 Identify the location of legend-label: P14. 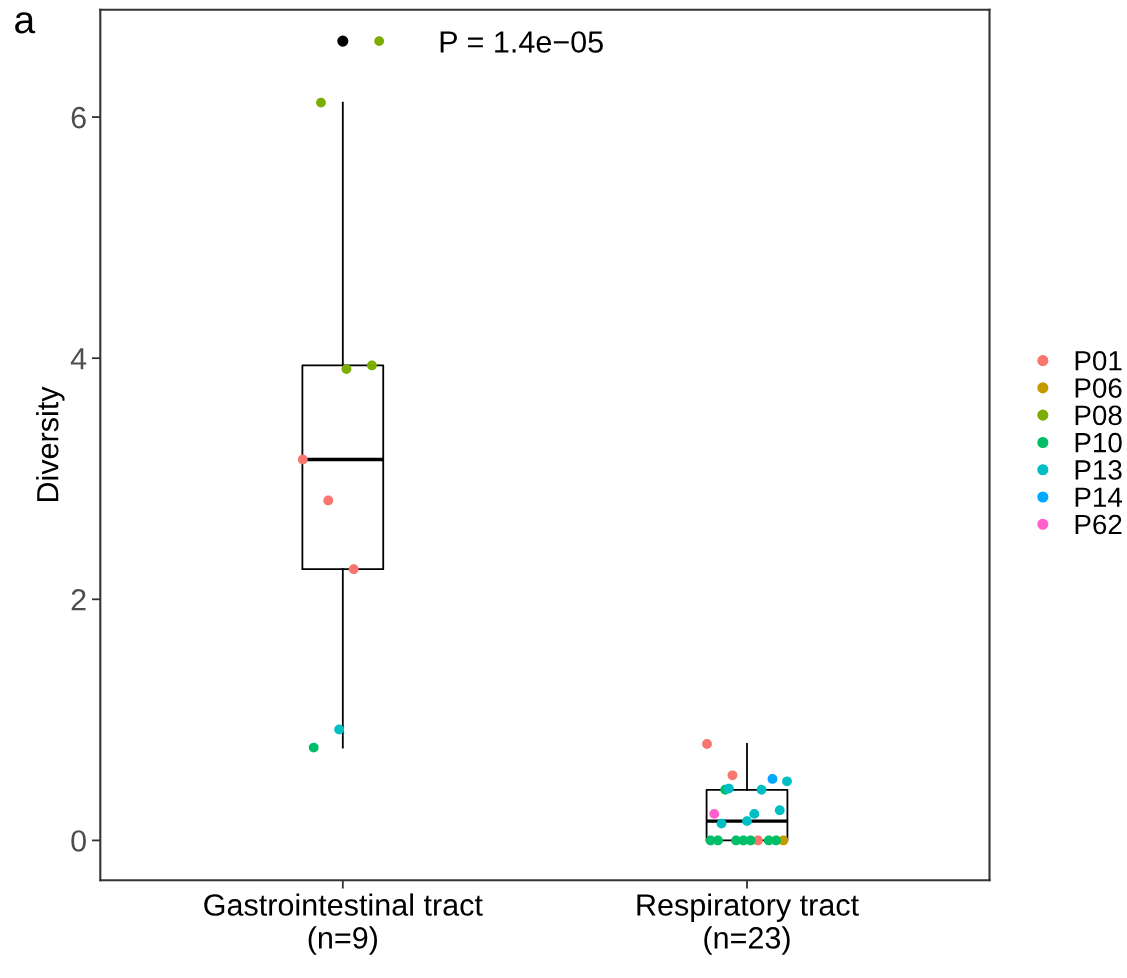
(1099, 497).